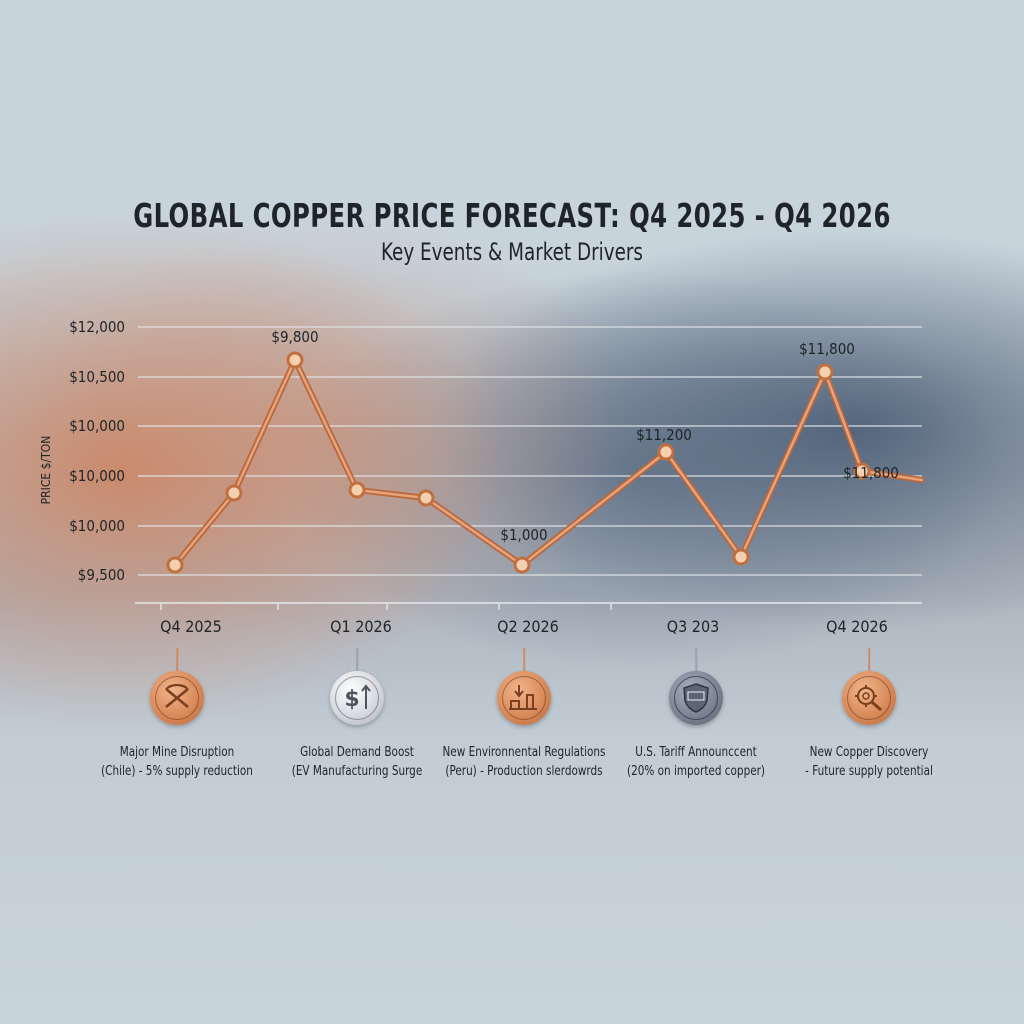  I want to click on event-medal: $, so click(357, 698).